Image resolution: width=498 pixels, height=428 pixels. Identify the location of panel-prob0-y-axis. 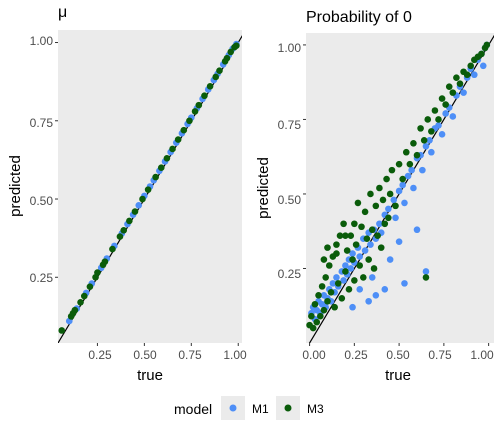
(304, 156).